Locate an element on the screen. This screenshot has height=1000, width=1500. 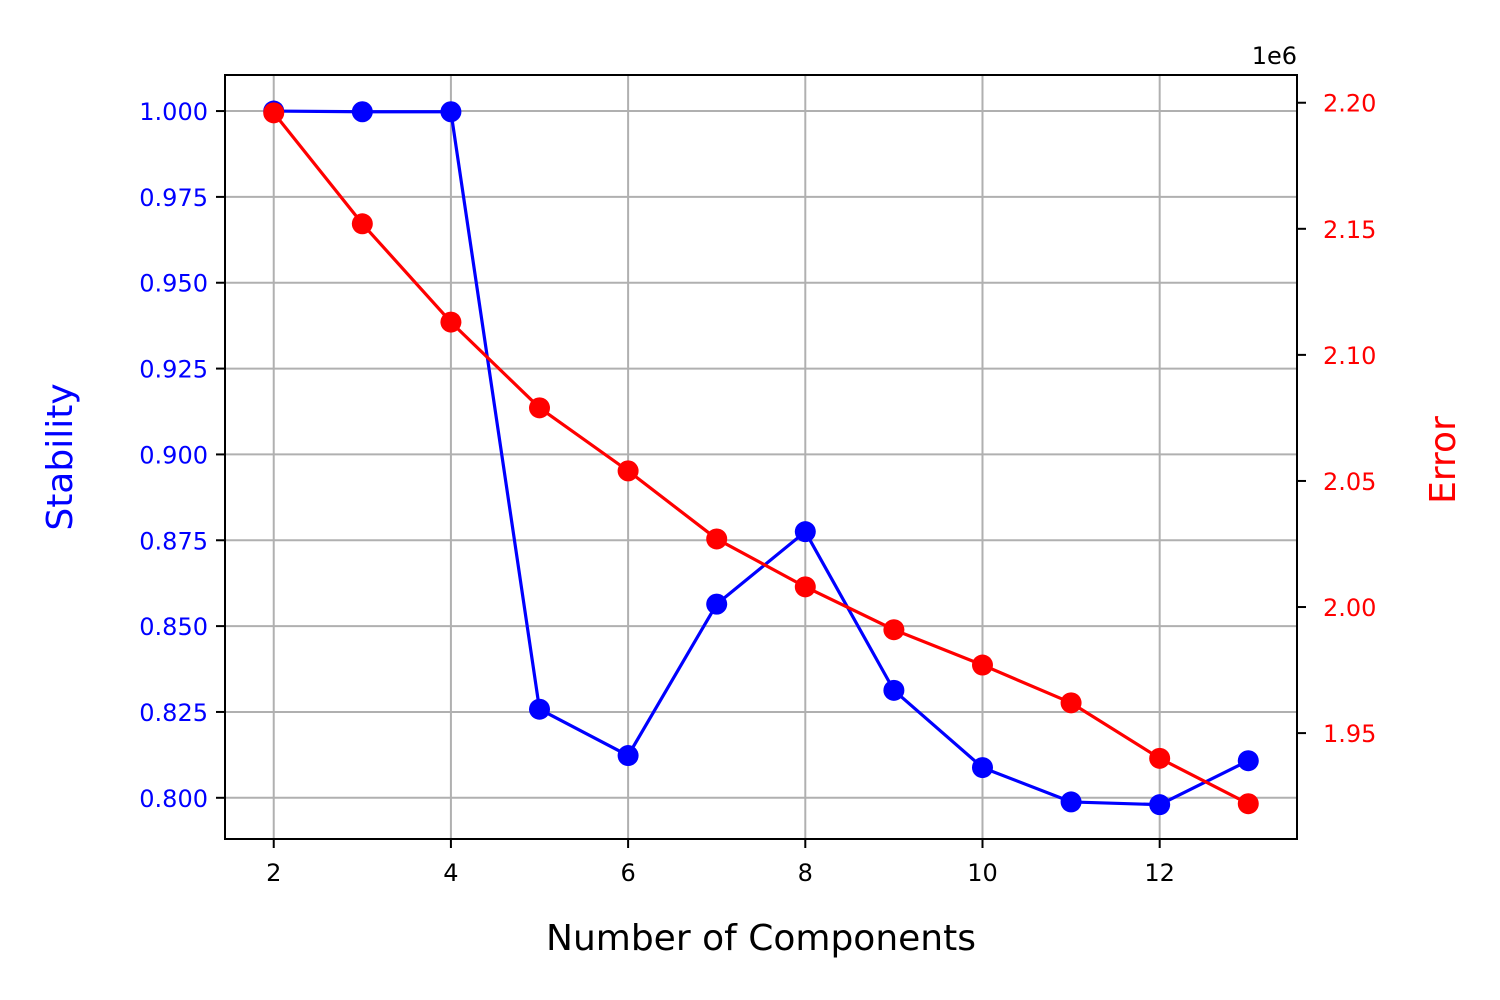
right-y-tick-label: 1.95 is located at coordinates (1349, 734).